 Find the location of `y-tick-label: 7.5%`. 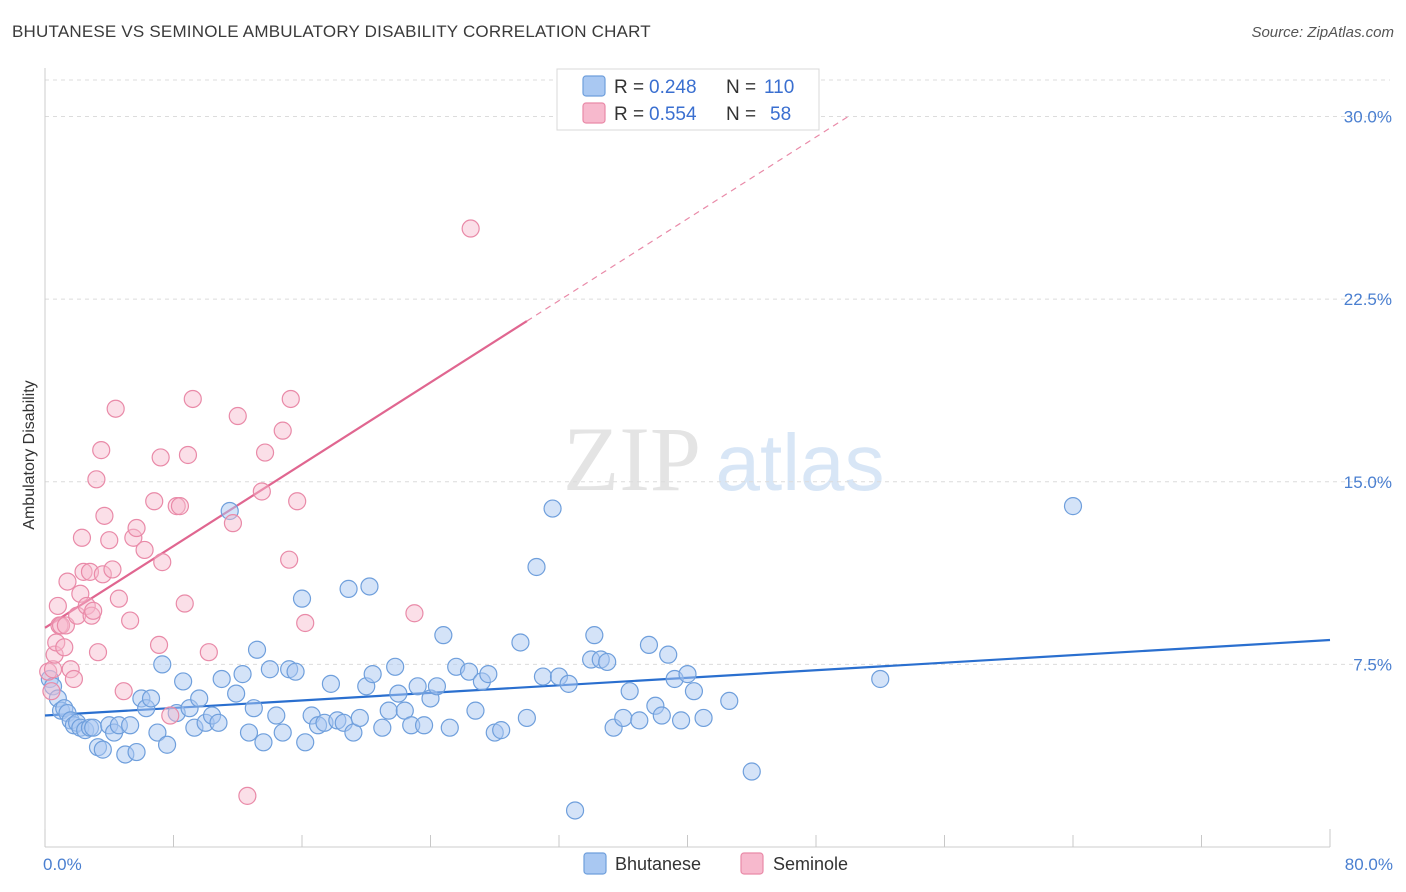

y-tick-label: 7.5% is located at coordinates (1372, 664).